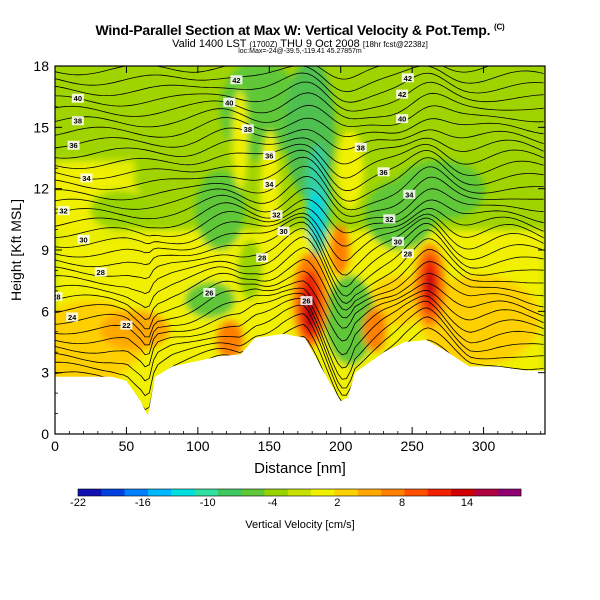 The height and width of the screenshot is (600, 600). I want to click on theta-label: 24, so click(72, 317).